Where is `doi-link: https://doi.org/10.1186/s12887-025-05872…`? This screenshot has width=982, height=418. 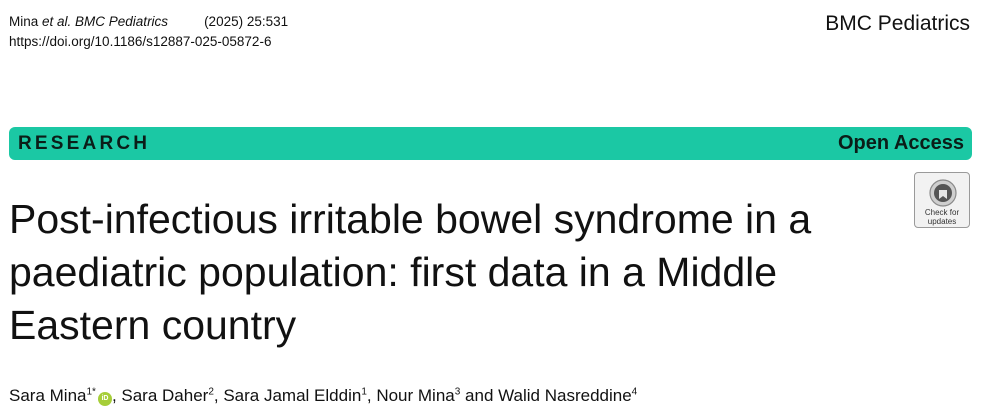
doi-link: https://doi.org/10.1186/s12887-025-05872… is located at coordinates (140, 41).